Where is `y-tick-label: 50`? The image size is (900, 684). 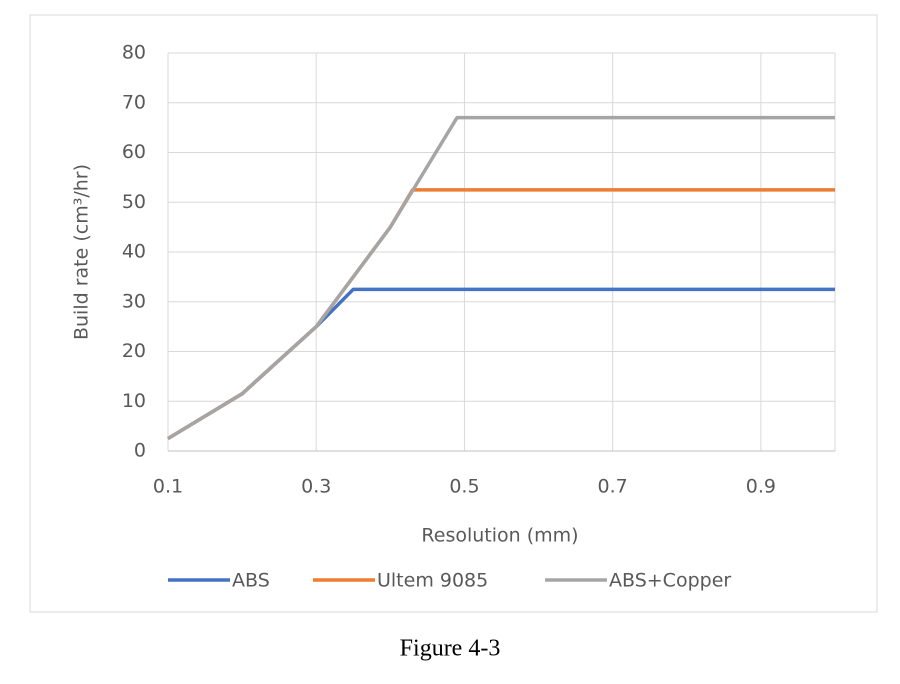 y-tick-label: 50 is located at coordinates (134, 202).